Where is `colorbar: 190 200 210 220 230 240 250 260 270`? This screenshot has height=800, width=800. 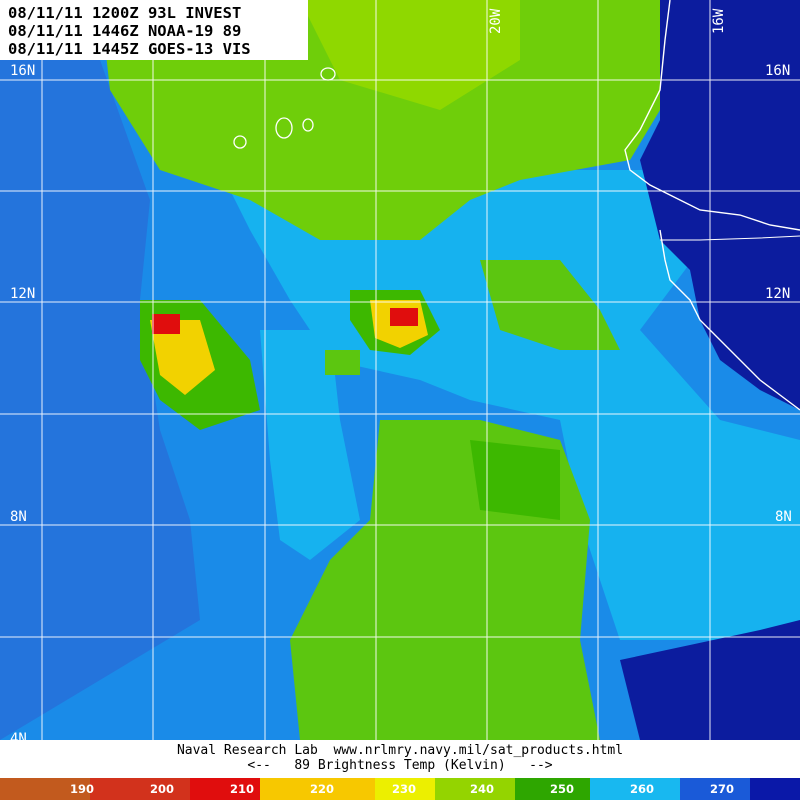
colorbar: 190 200 210 220 230 240 250 260 270 is located at coordinates (400, 789).